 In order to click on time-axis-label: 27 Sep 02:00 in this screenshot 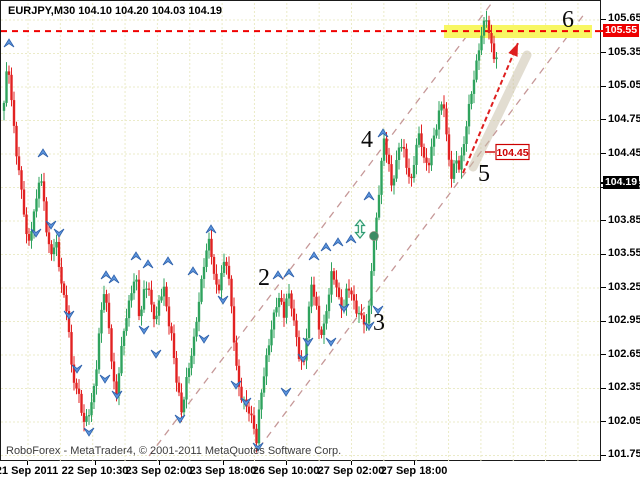, I will do `click(351, 471)`.